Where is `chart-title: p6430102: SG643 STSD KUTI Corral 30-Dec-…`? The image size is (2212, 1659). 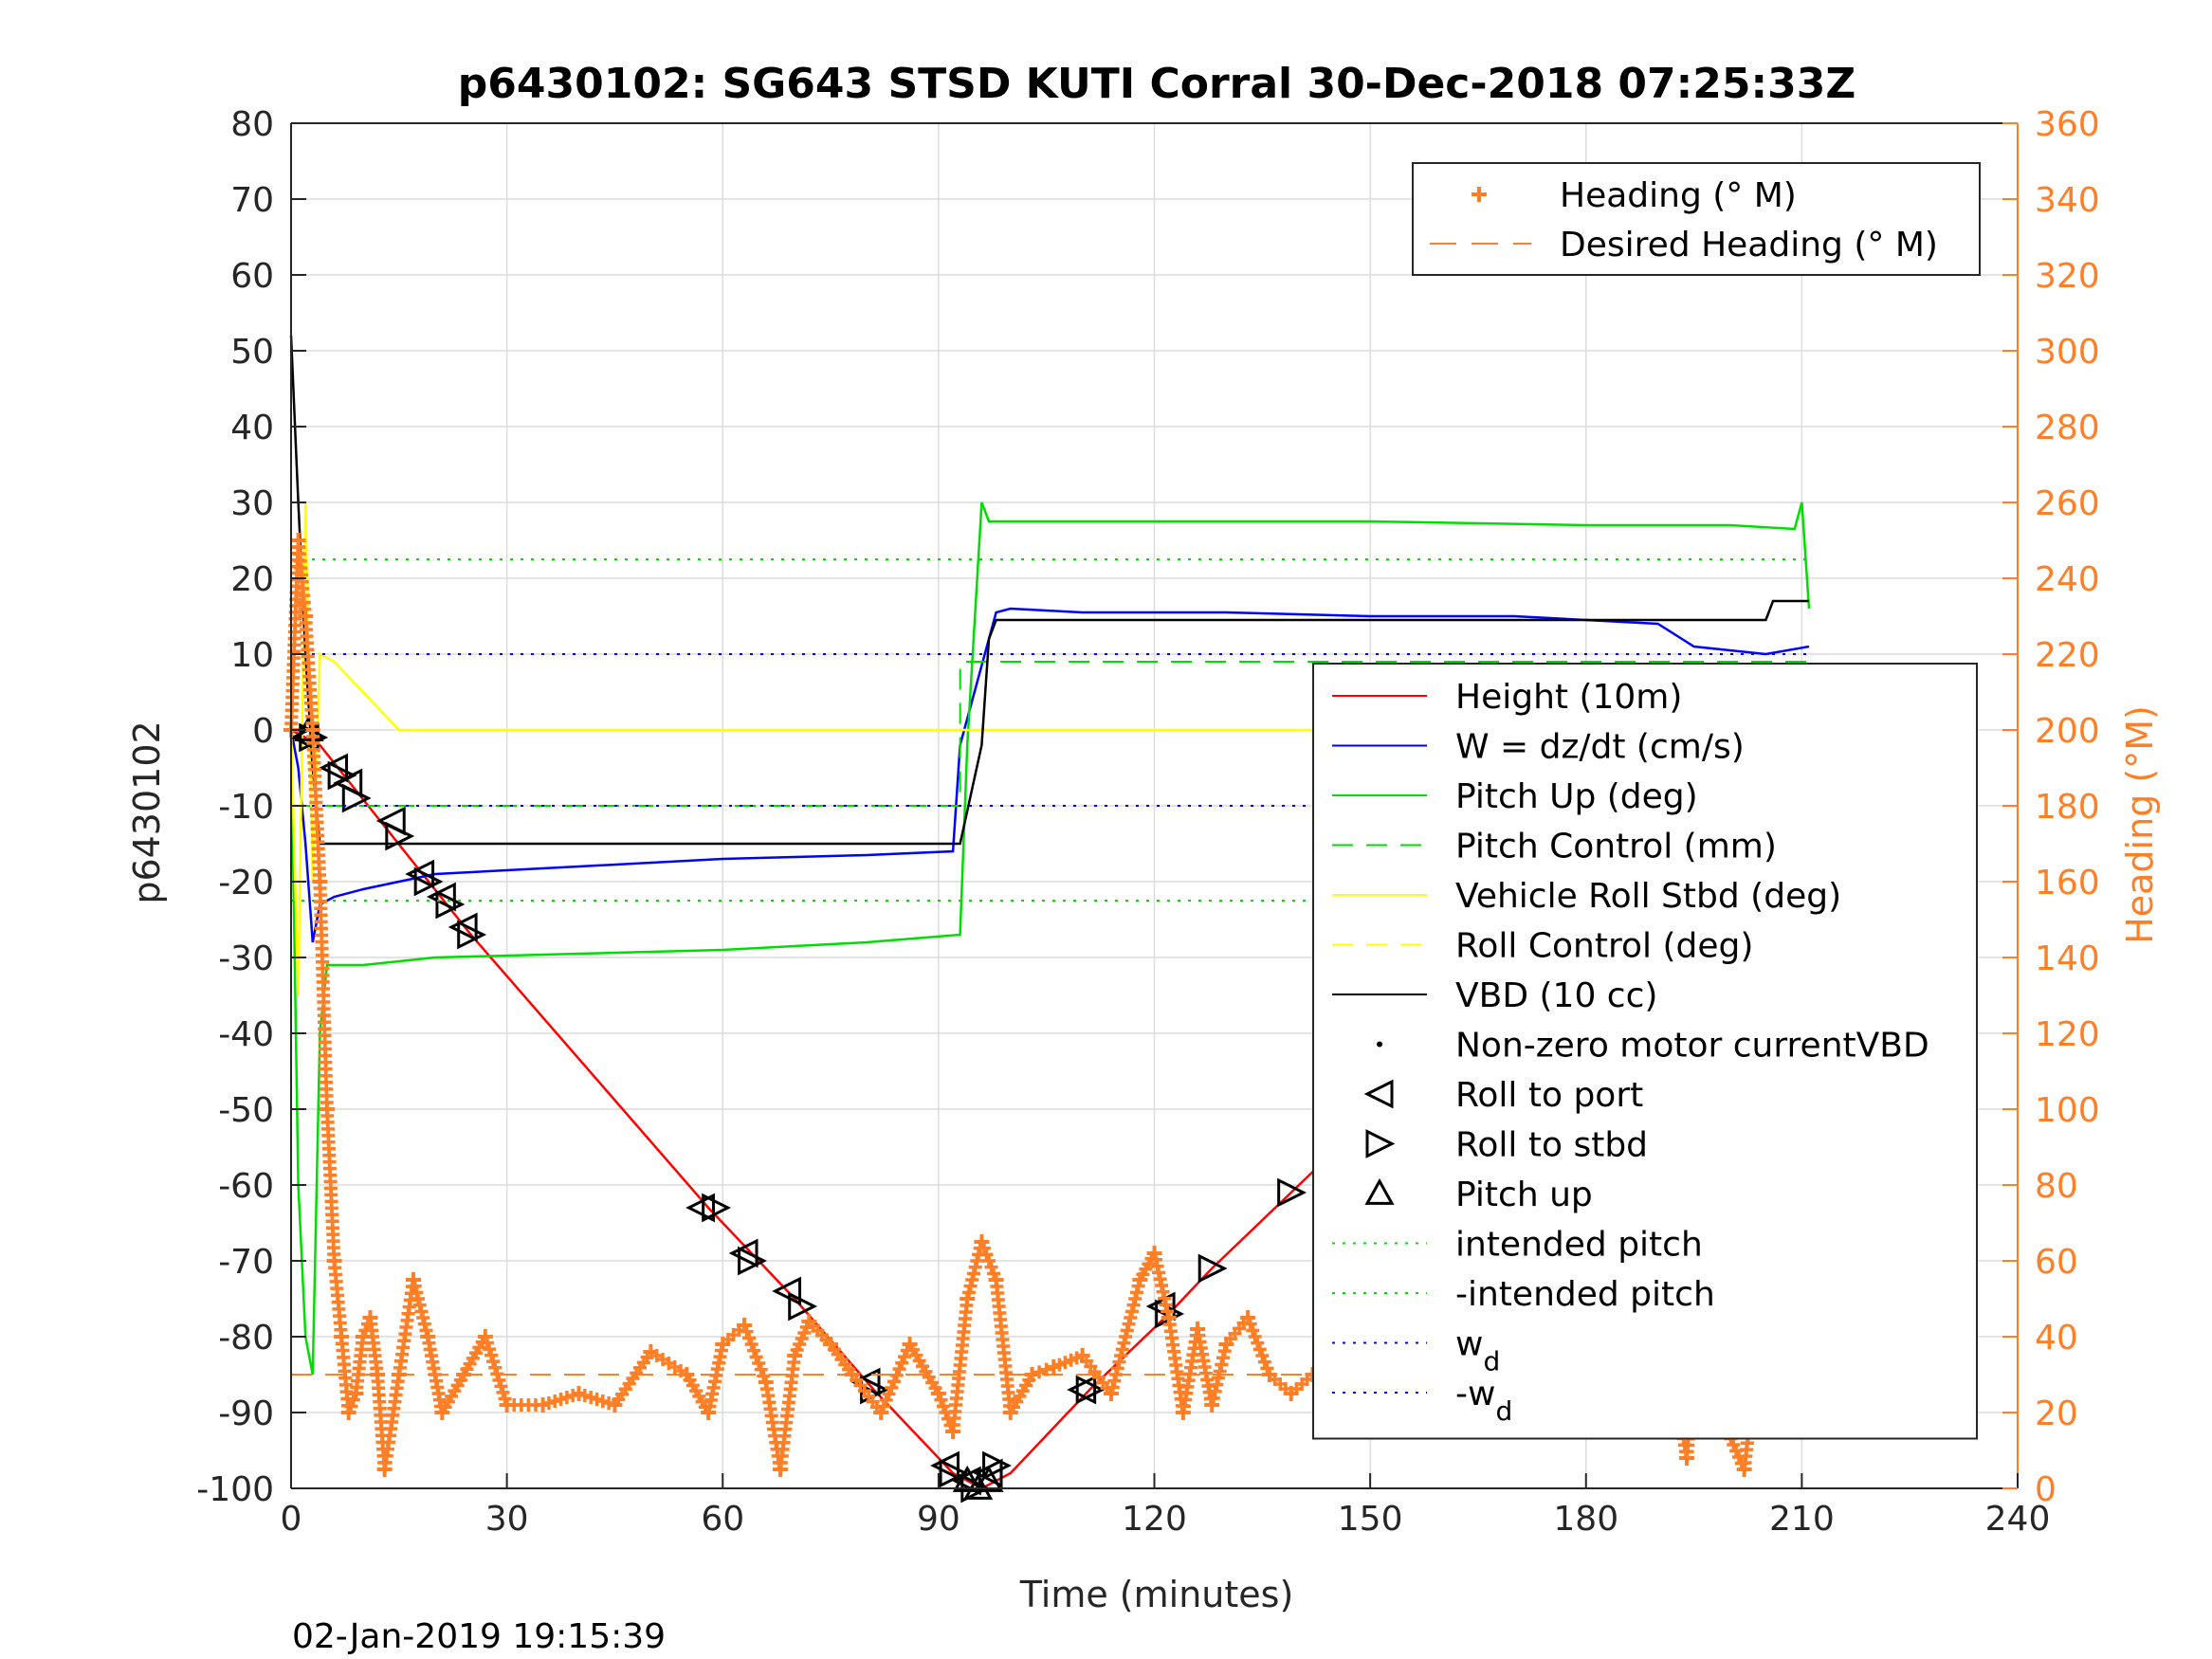
chart-title: p6430102: SG643 STSD KUTI Corral 30-Dec-… is located at coordinates (1157, 84).